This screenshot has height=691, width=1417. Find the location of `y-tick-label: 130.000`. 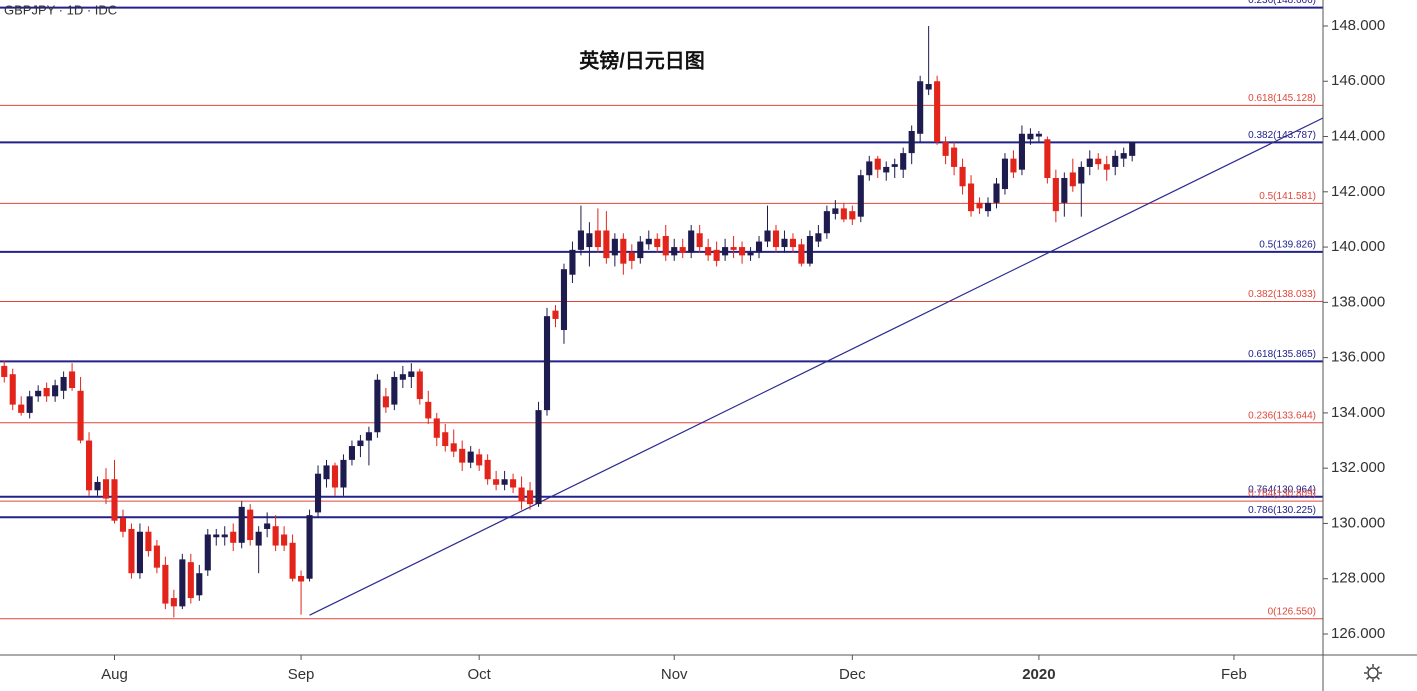

y-tick-label: 130.000 is located at coordinates (1358, 522).